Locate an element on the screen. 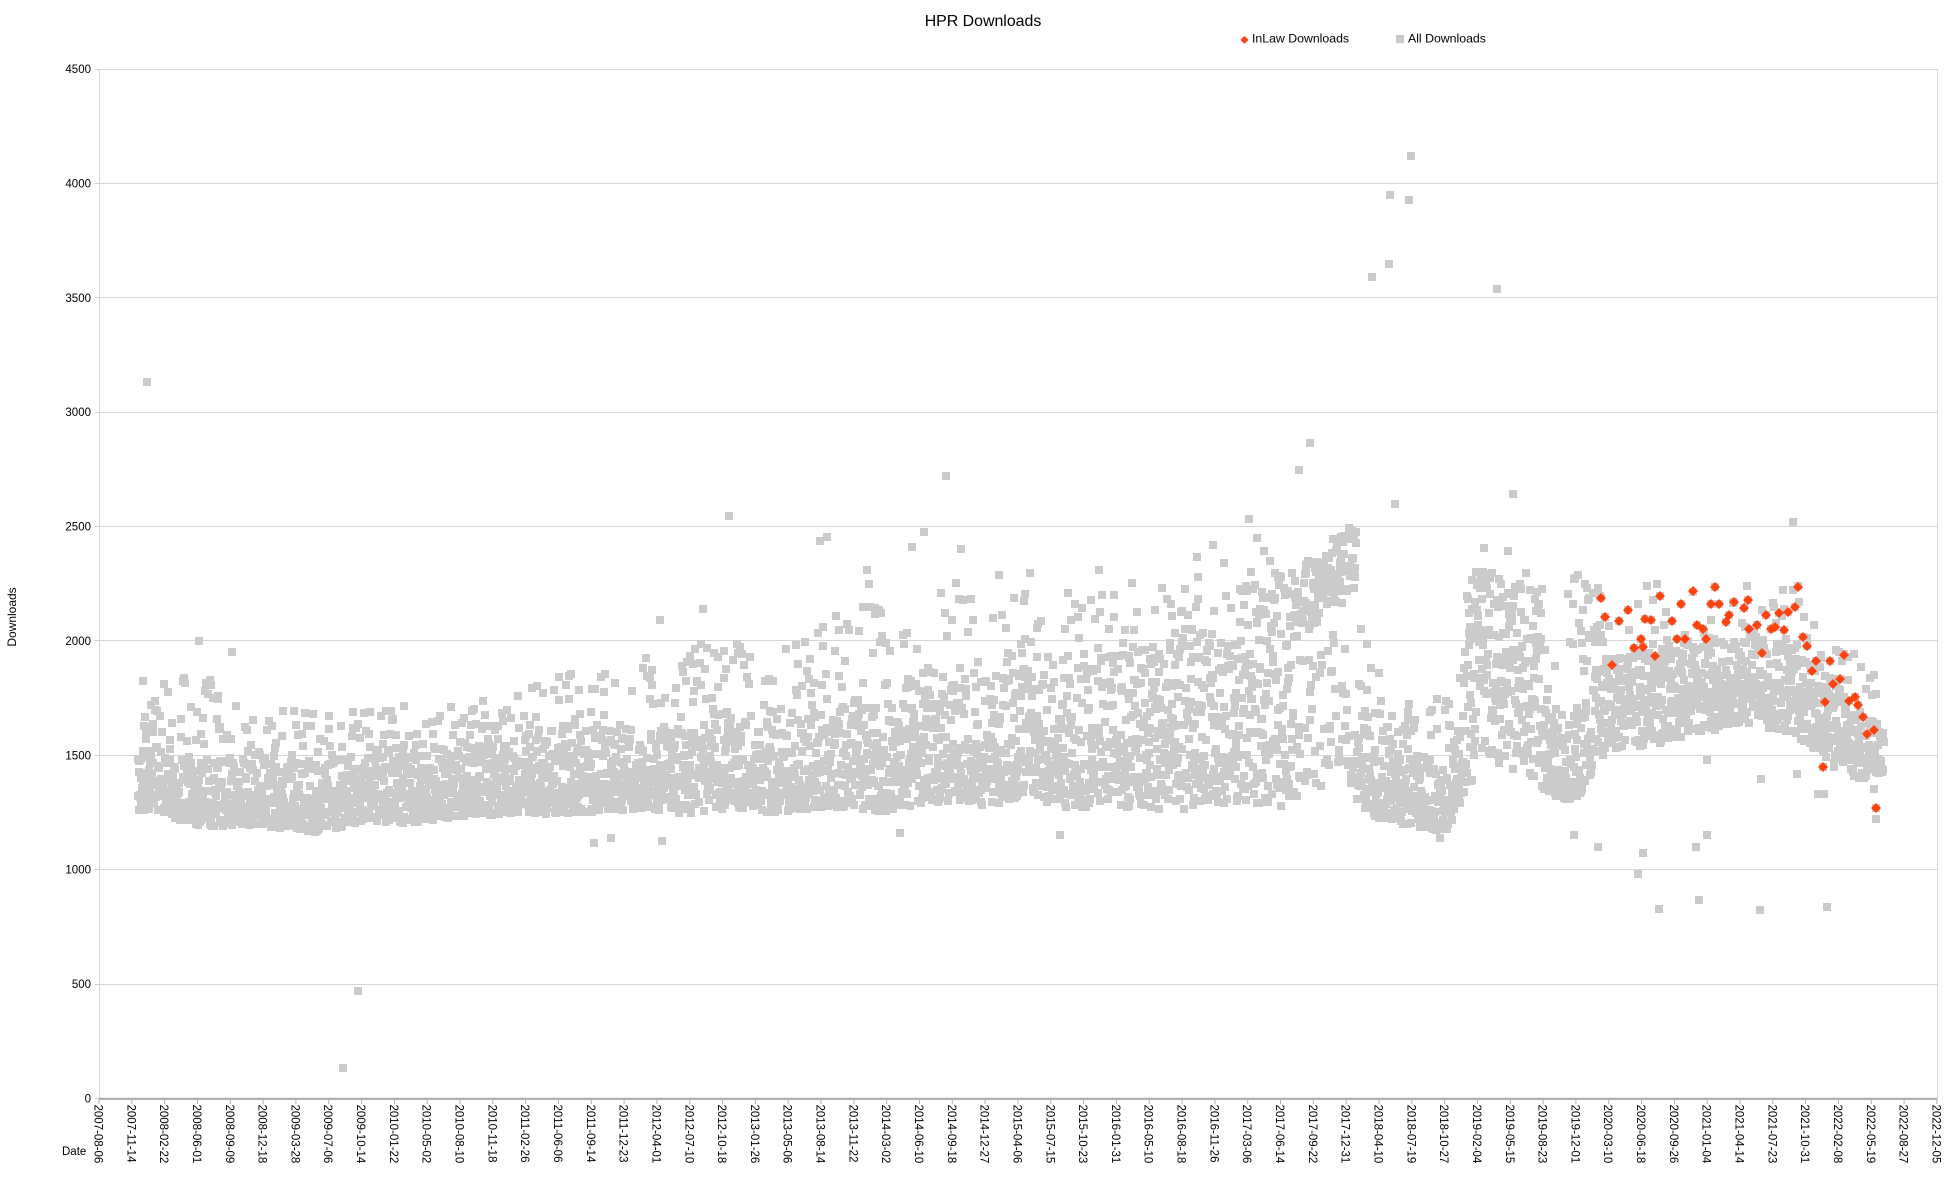 This screenshot has width=1954, height=1186. svg-text: 2022-02-08 is located at coordinates (1837, 1134).